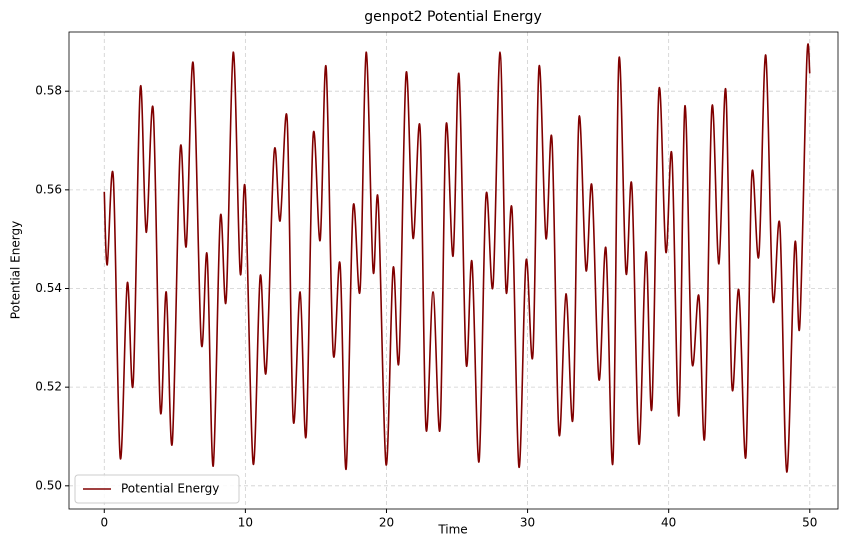  Describe the element at coordinates (104, 523) in the screenshot. I see `x-tick-label: 0` at that location.